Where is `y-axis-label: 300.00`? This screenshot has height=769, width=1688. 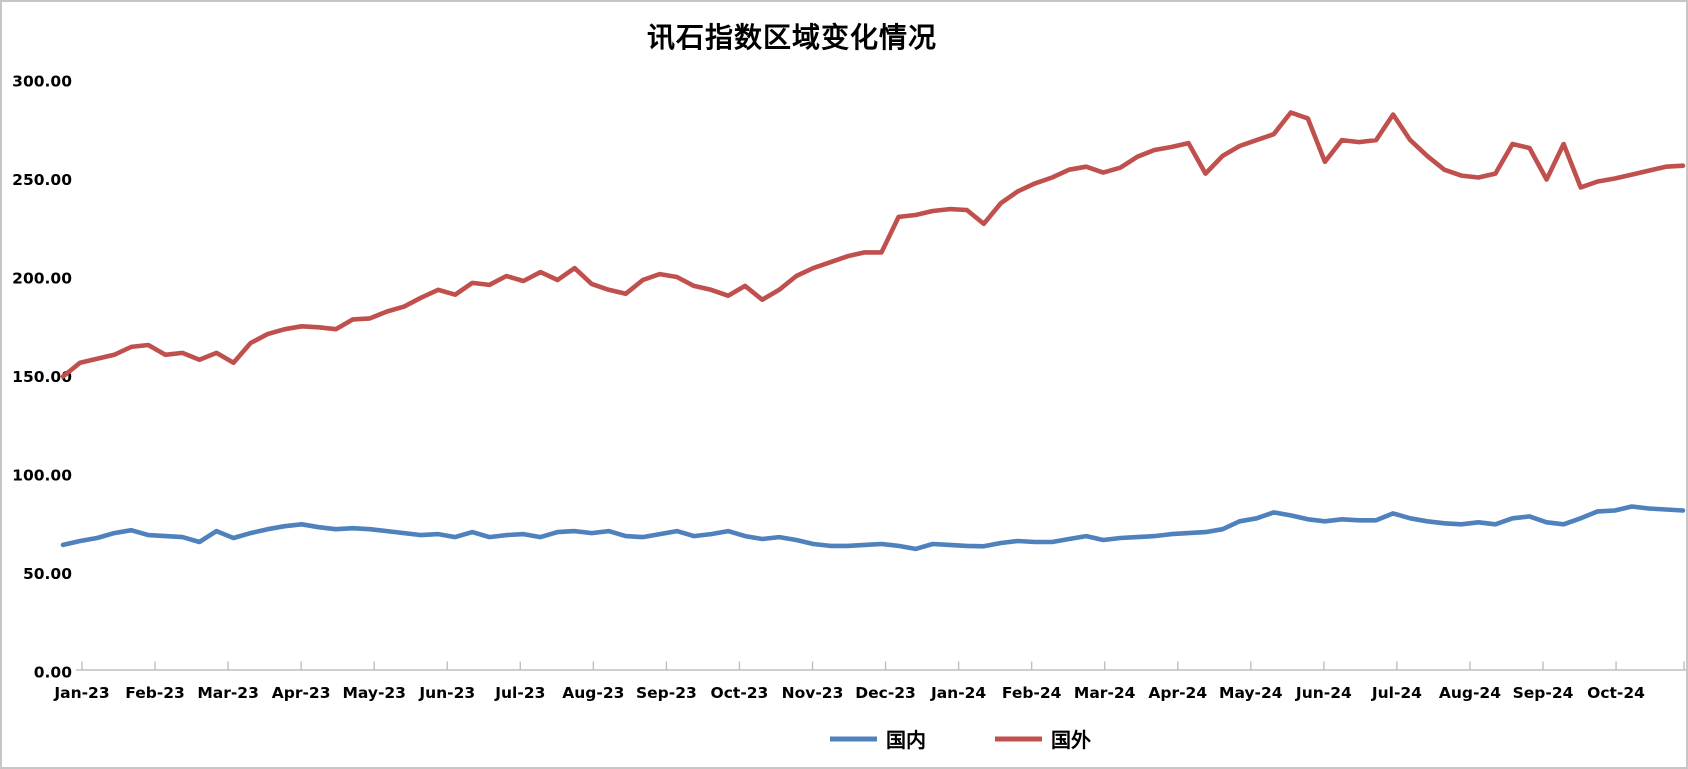
y-axis-label: 300.00 is located at coordinates (42, 82).